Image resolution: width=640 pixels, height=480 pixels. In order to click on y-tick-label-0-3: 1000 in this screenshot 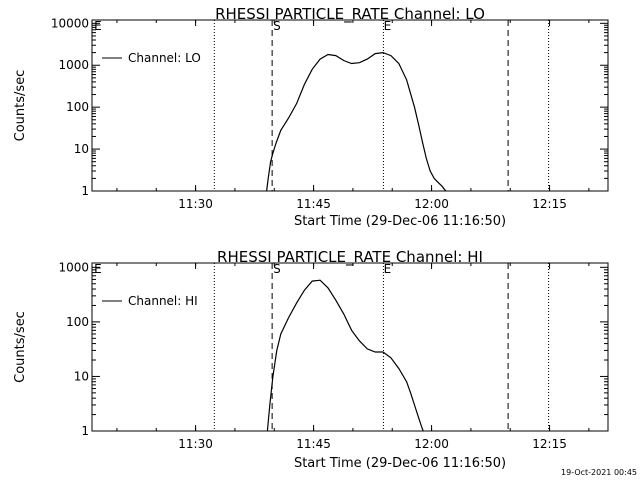, I will do `click(73, 65)`.